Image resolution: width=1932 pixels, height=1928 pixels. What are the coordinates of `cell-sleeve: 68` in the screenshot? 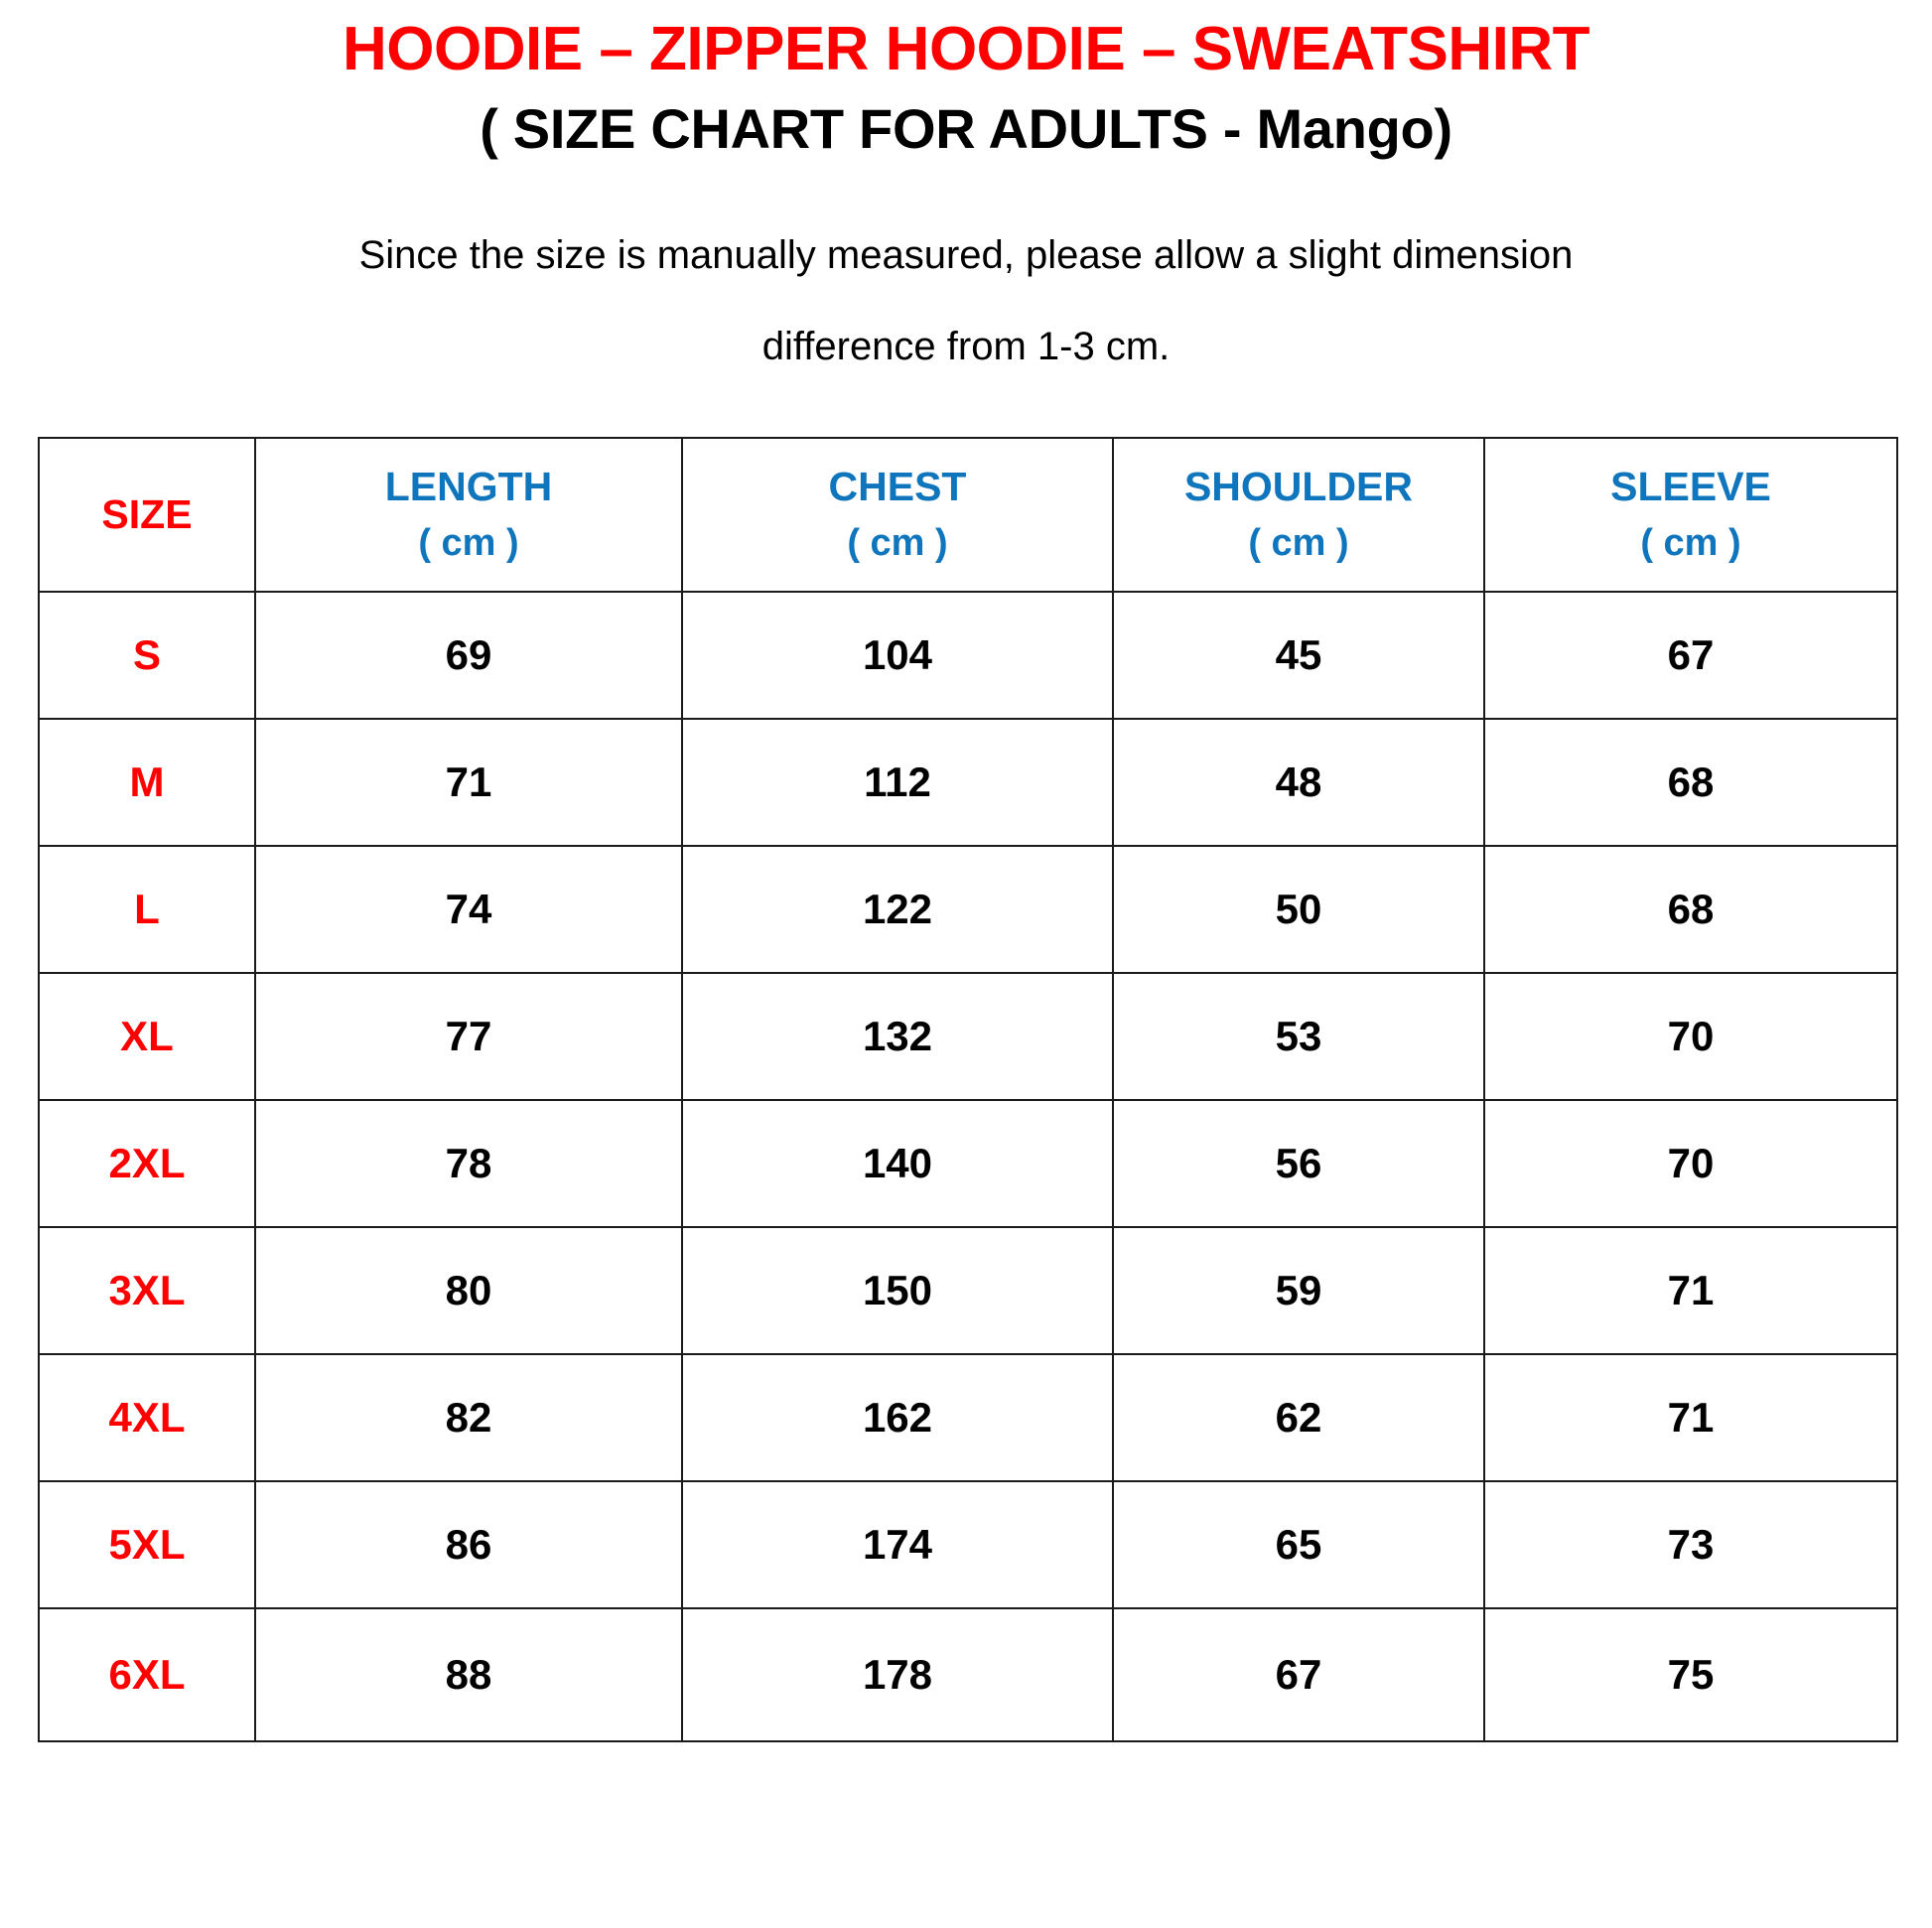 It's located at (1690, 909).